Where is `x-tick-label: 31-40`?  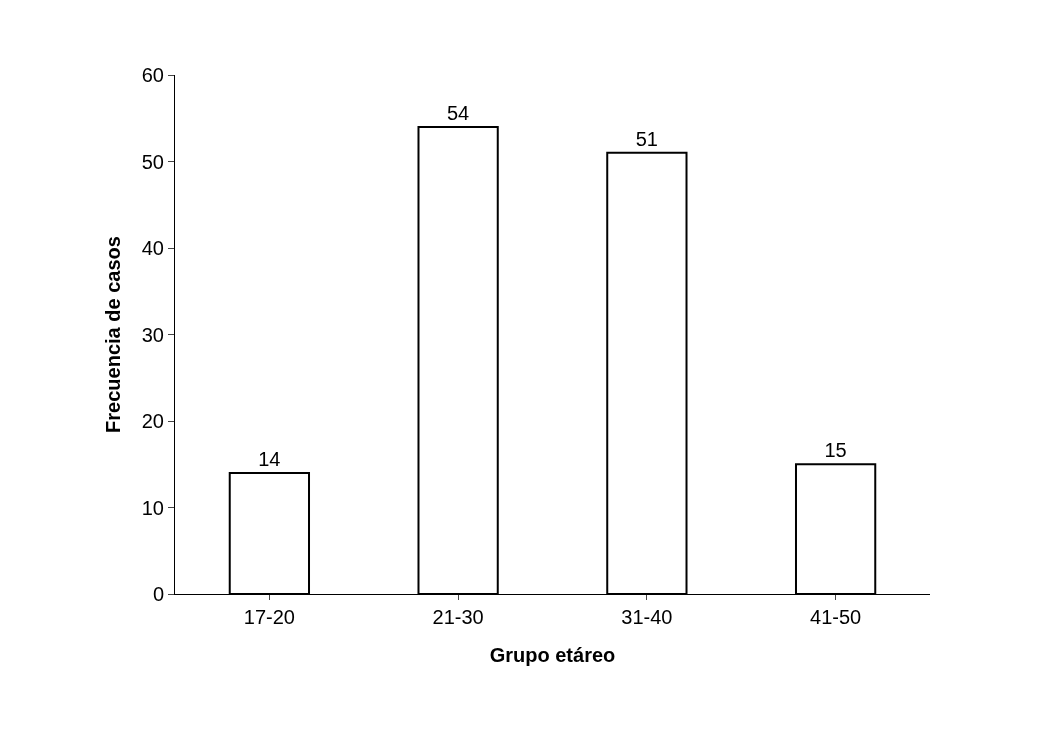
x-tick-label: 31-40 is located at coordinates (647, 617).